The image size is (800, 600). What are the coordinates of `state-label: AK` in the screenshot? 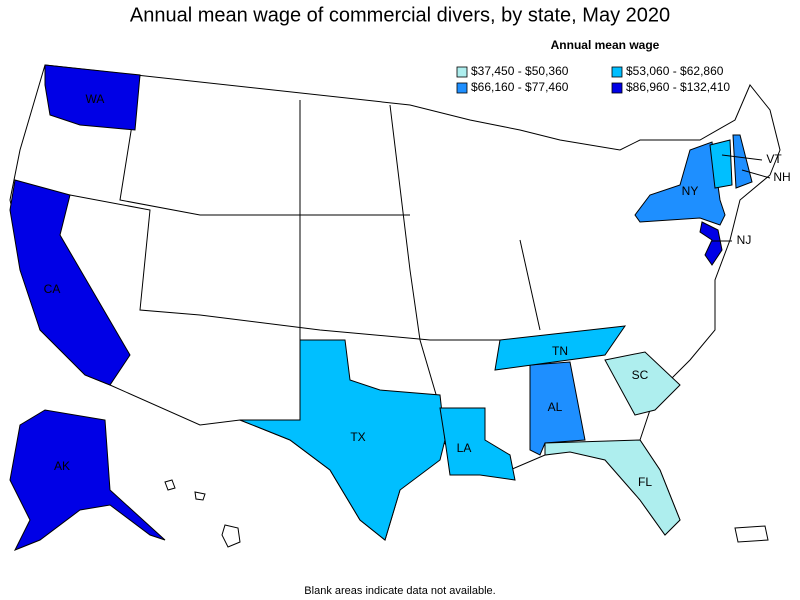 It's located at (62, 466).